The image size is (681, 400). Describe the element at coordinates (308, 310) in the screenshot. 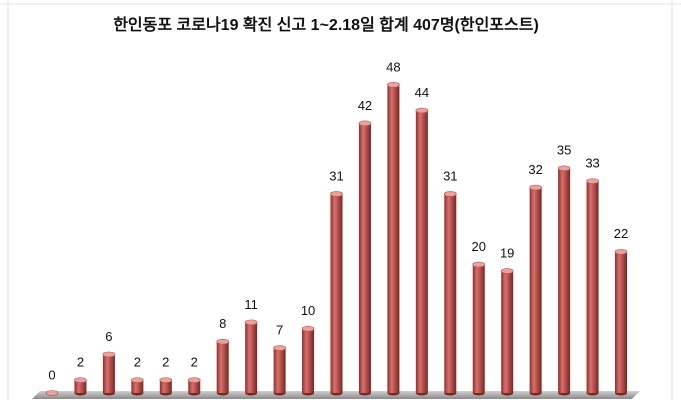

I see `value-label: 10` at that location.